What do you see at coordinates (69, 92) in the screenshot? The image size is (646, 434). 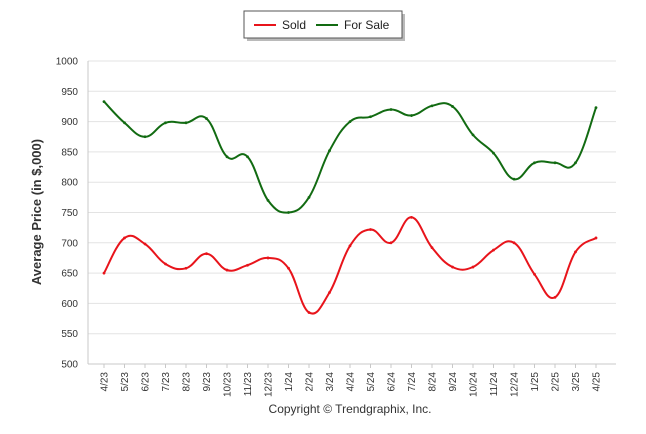 I see `y-tick-label: 950` at bounding box center [69, 92].